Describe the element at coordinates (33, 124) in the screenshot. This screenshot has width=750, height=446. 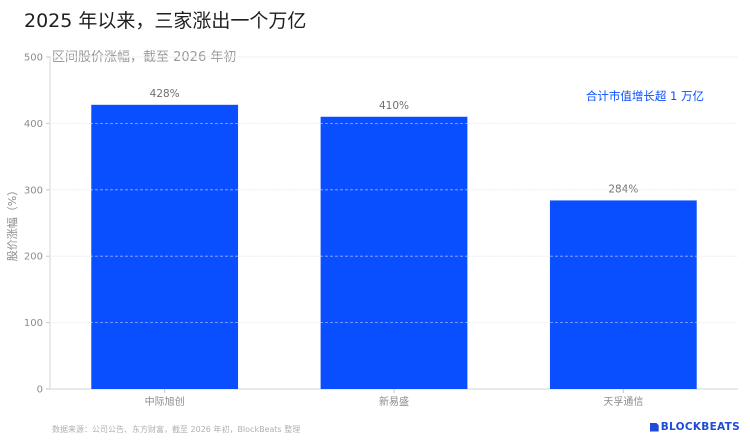
I see `y-tick-label: 400` at that location.